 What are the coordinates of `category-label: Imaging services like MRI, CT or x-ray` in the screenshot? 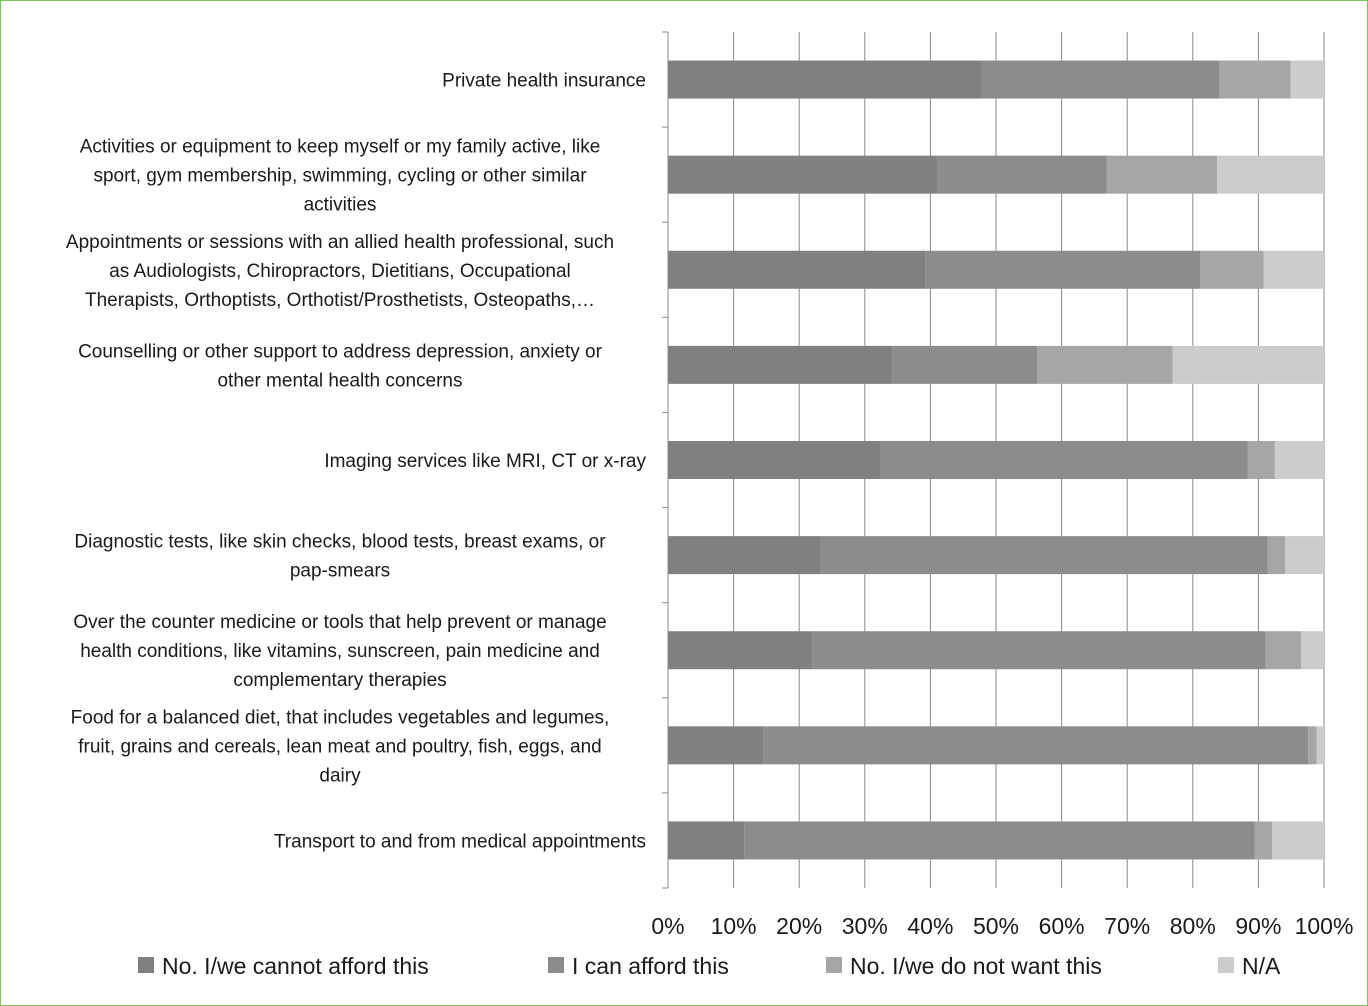 It's located at (485, 461).